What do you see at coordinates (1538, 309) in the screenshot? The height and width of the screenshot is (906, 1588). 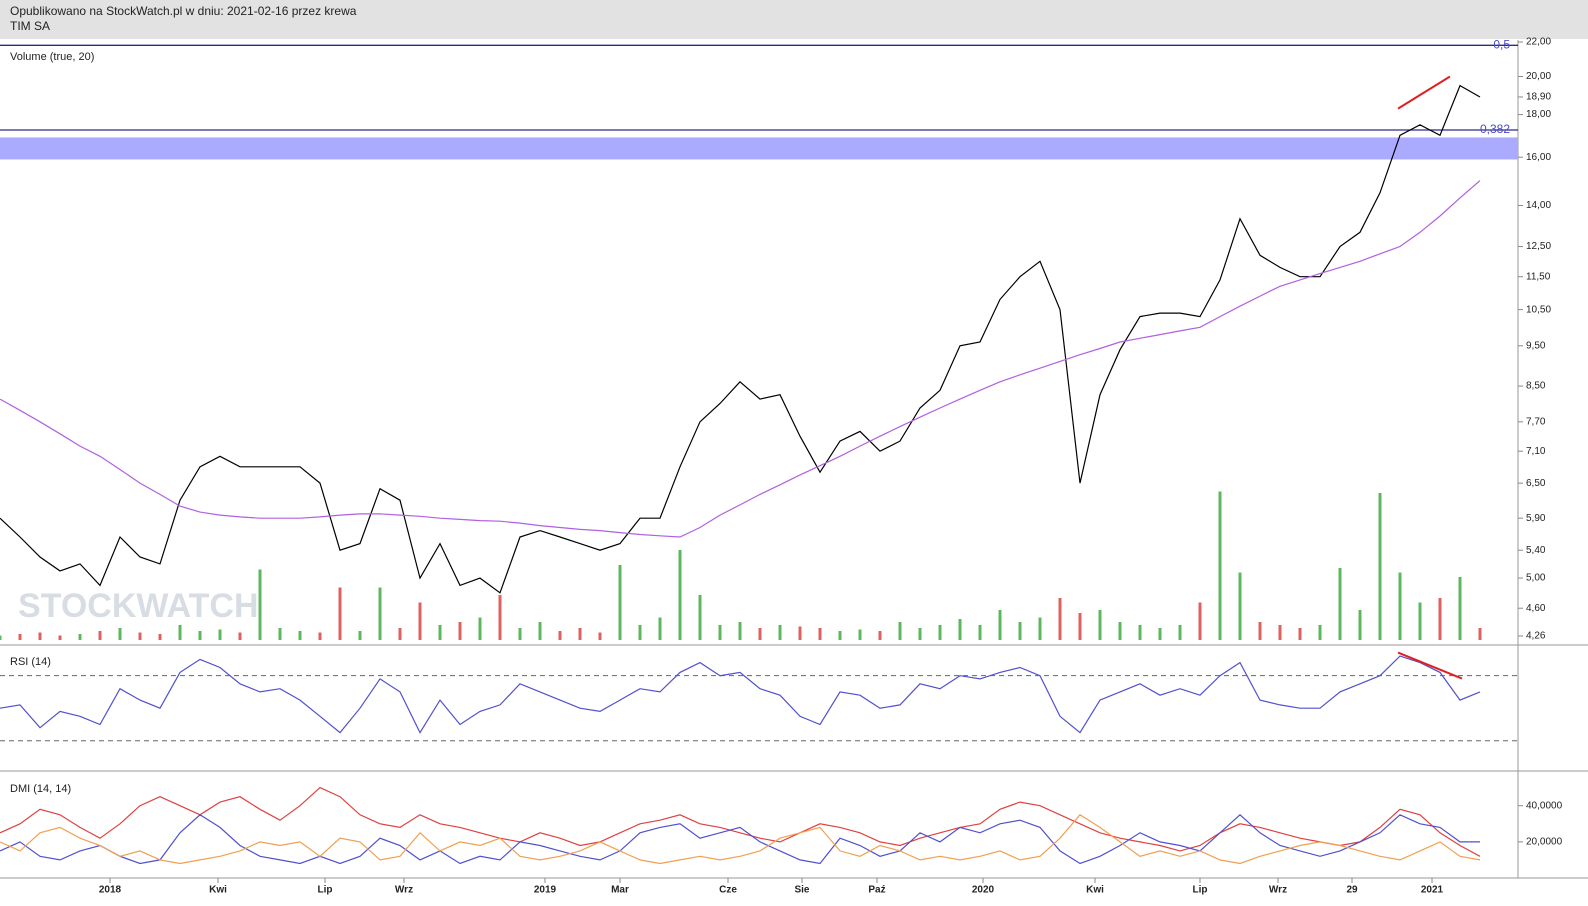 I see `y-tick-label: 10,50` at bounding box center [1538, 309].